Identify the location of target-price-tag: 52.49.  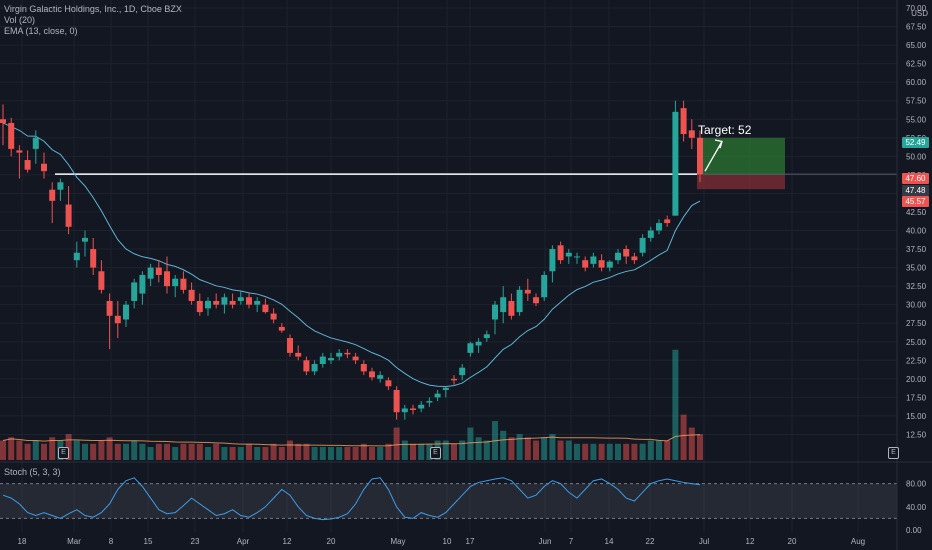
(915, 142).